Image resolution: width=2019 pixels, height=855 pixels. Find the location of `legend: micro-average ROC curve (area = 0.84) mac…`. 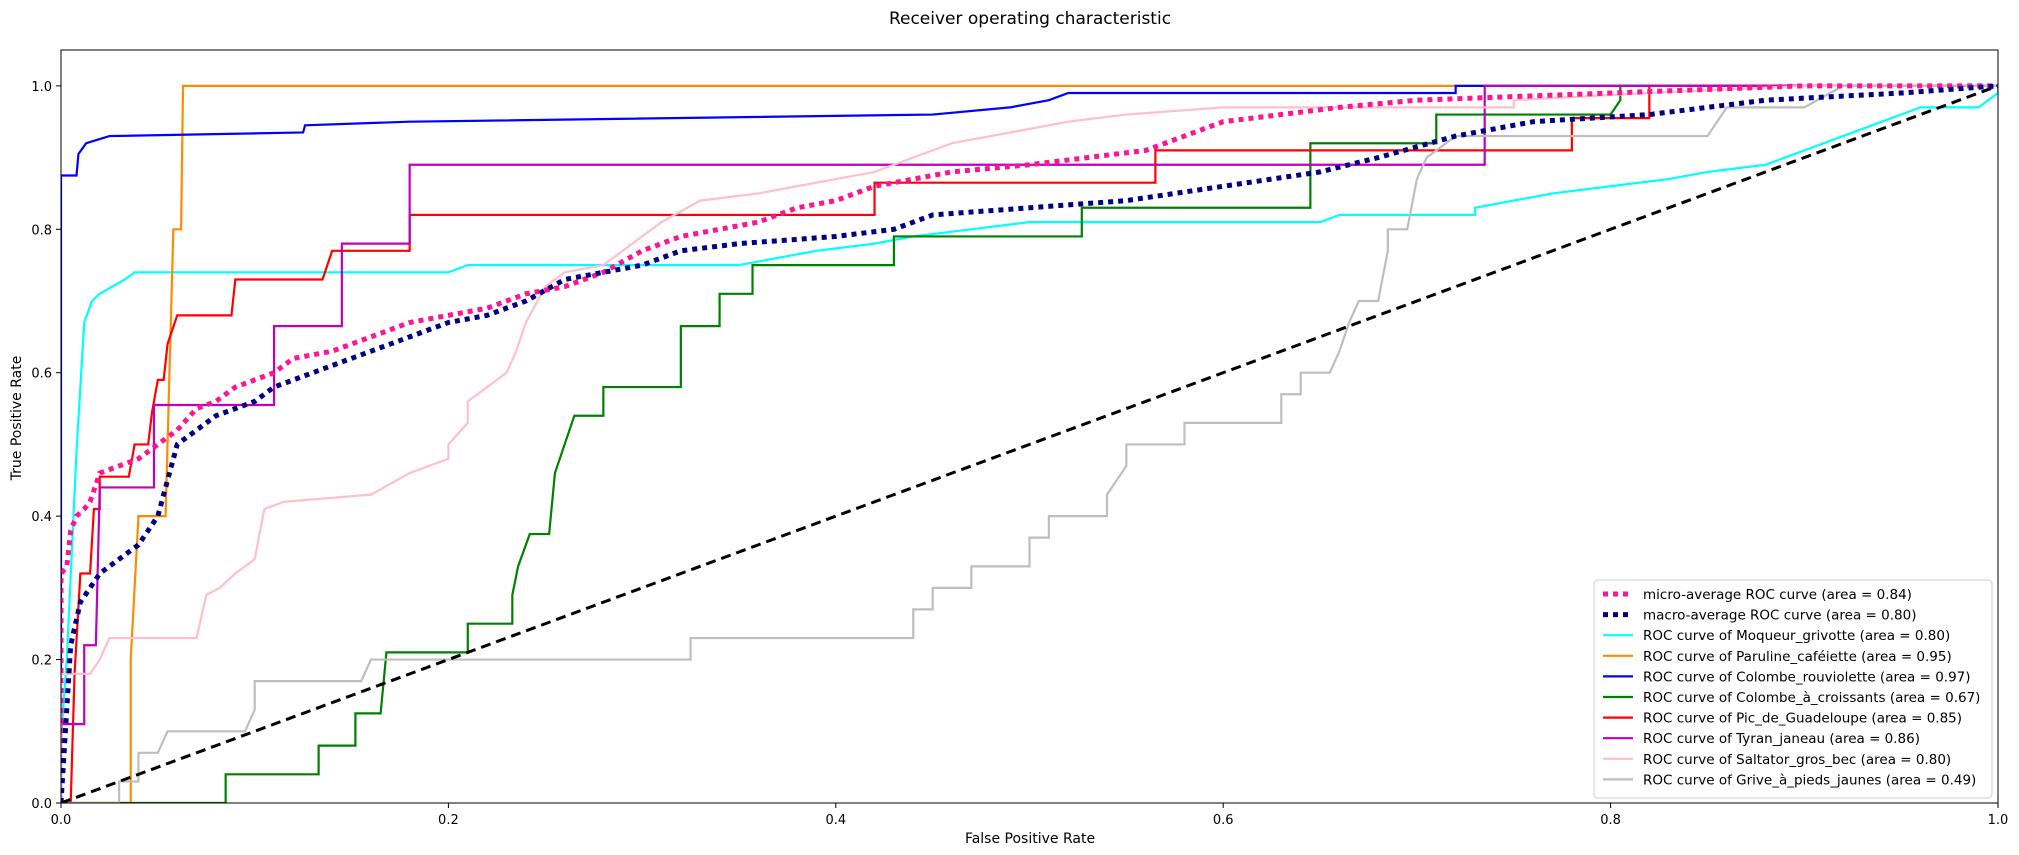

legend: micro-average ROC curve (area = 0.84) mac… is located at coordinates (1793, 689).